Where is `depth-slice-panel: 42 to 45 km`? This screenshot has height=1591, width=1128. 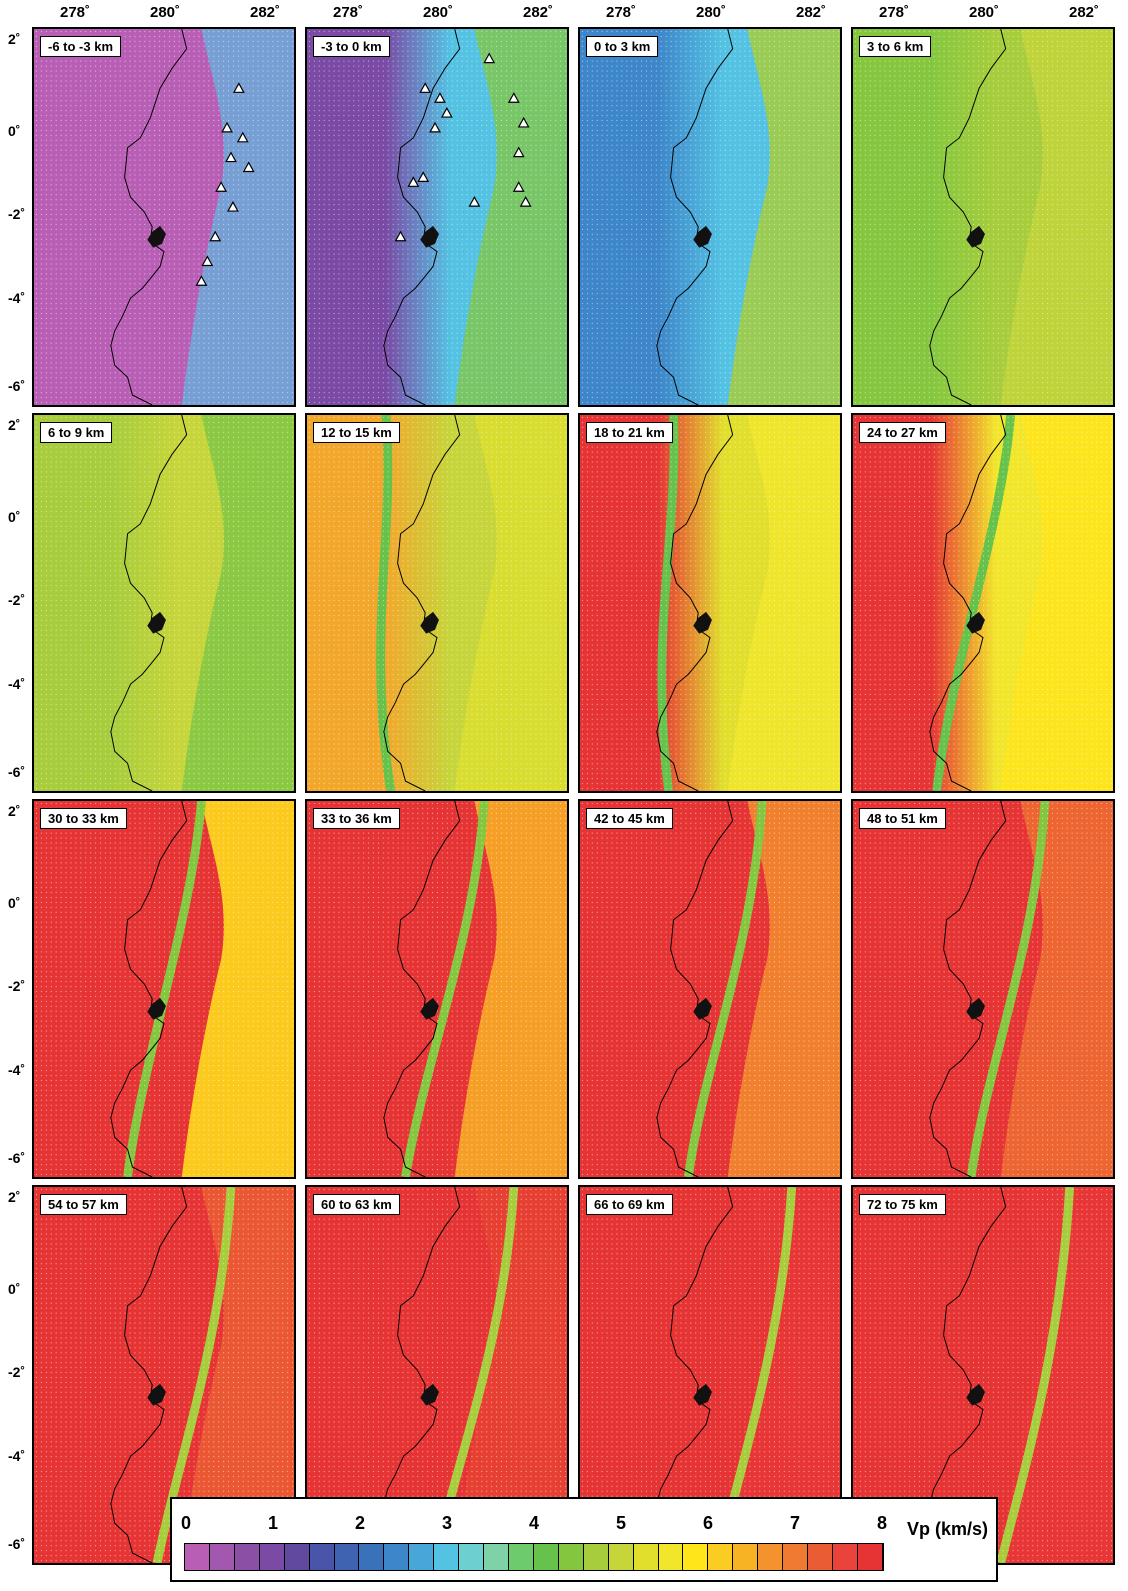 depth-slice-panel: 42 to 45 km is located at coordinates (710, 989).